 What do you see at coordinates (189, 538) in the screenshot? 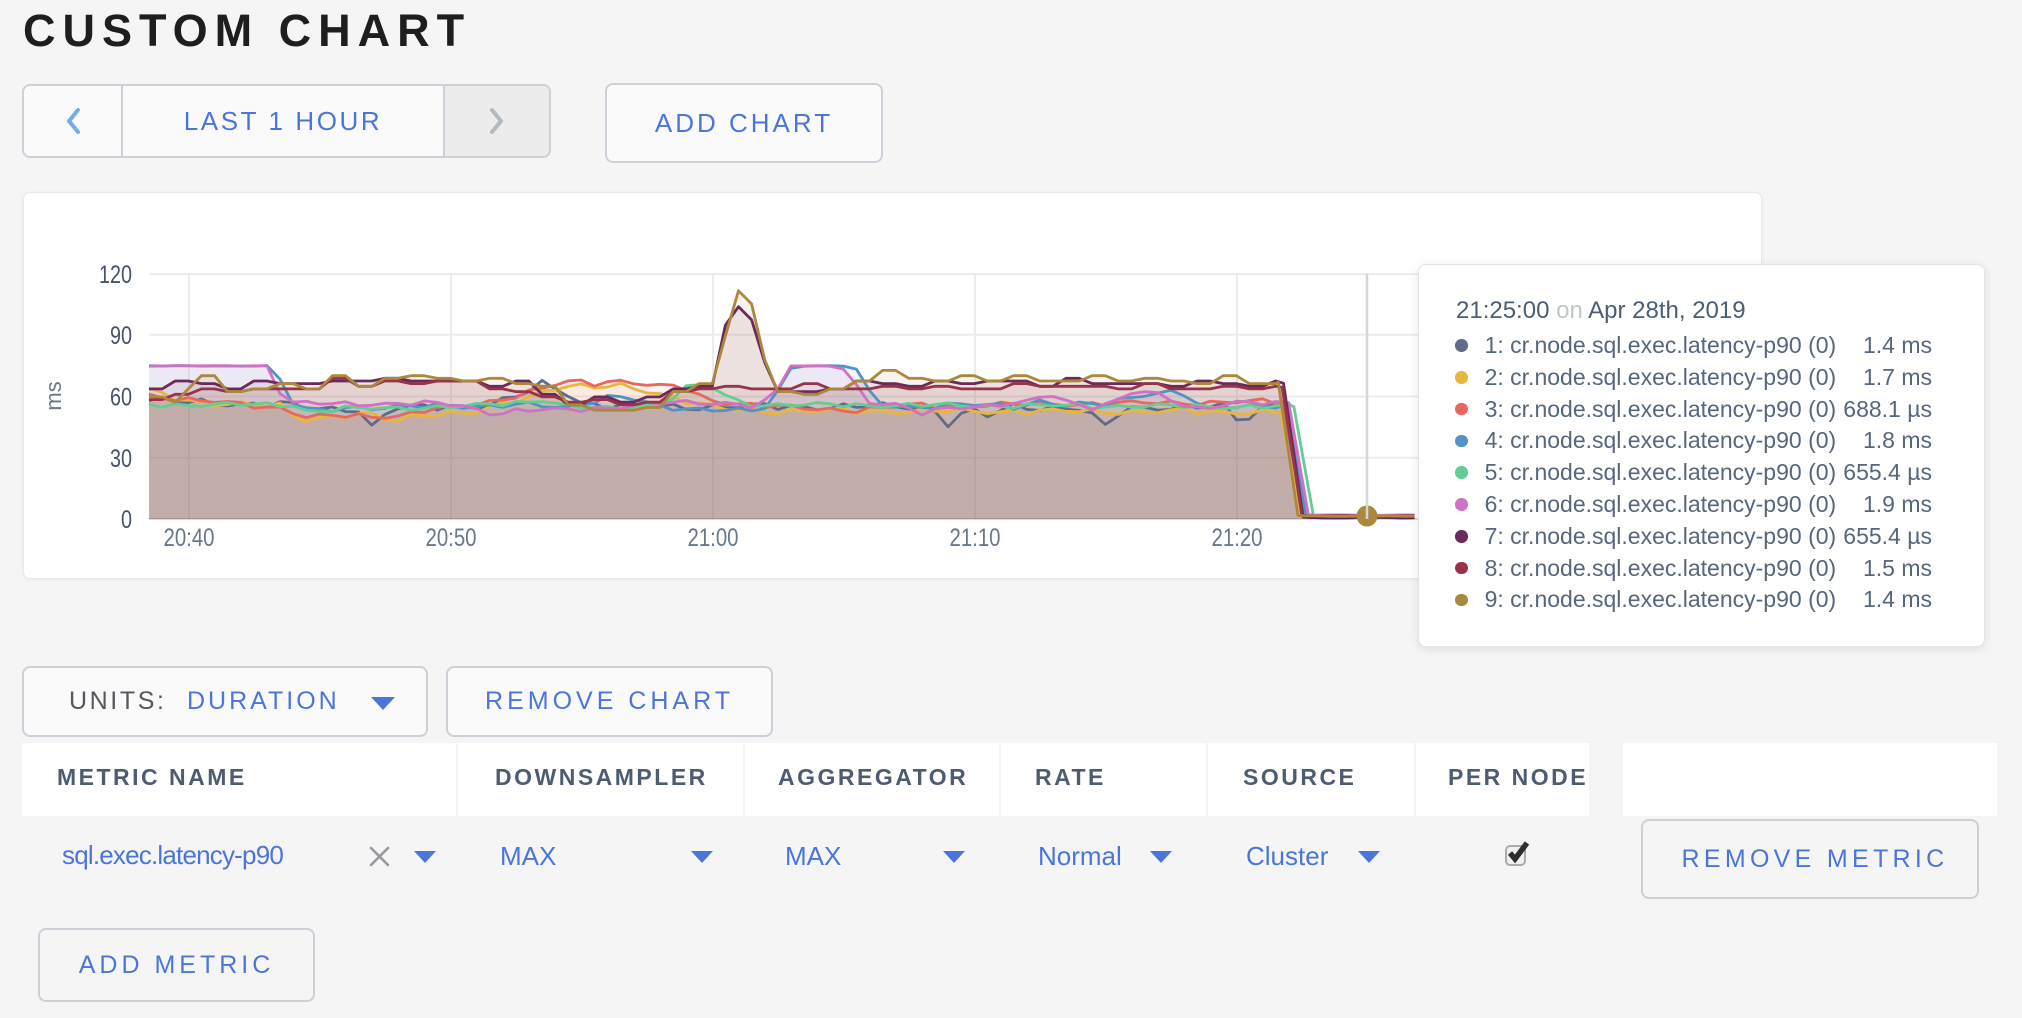
I see `svg-text: 20:40` at bounding box center [189, 538].